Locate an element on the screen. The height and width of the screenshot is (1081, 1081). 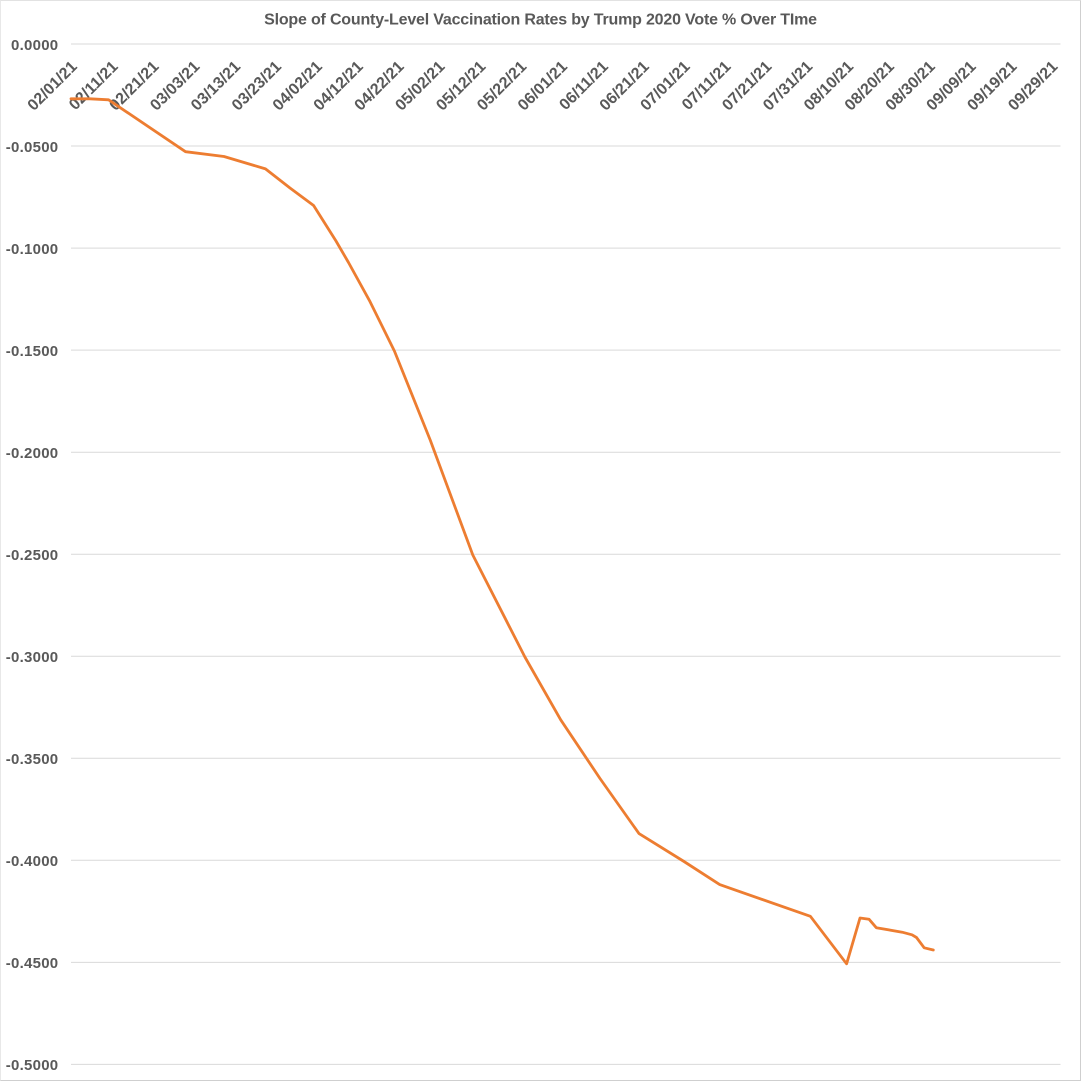
svg-text: -0.2000 is located at coordinates (32, 453).